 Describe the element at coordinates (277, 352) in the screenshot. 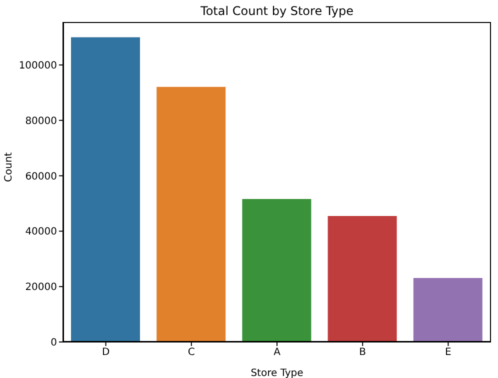

I see `x-tick-label: A` at that location.